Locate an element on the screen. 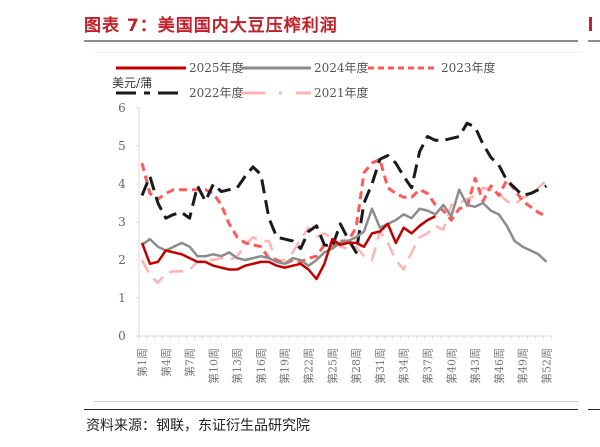  x-tick-label: 第34周 is located at coordinates (404, 366).